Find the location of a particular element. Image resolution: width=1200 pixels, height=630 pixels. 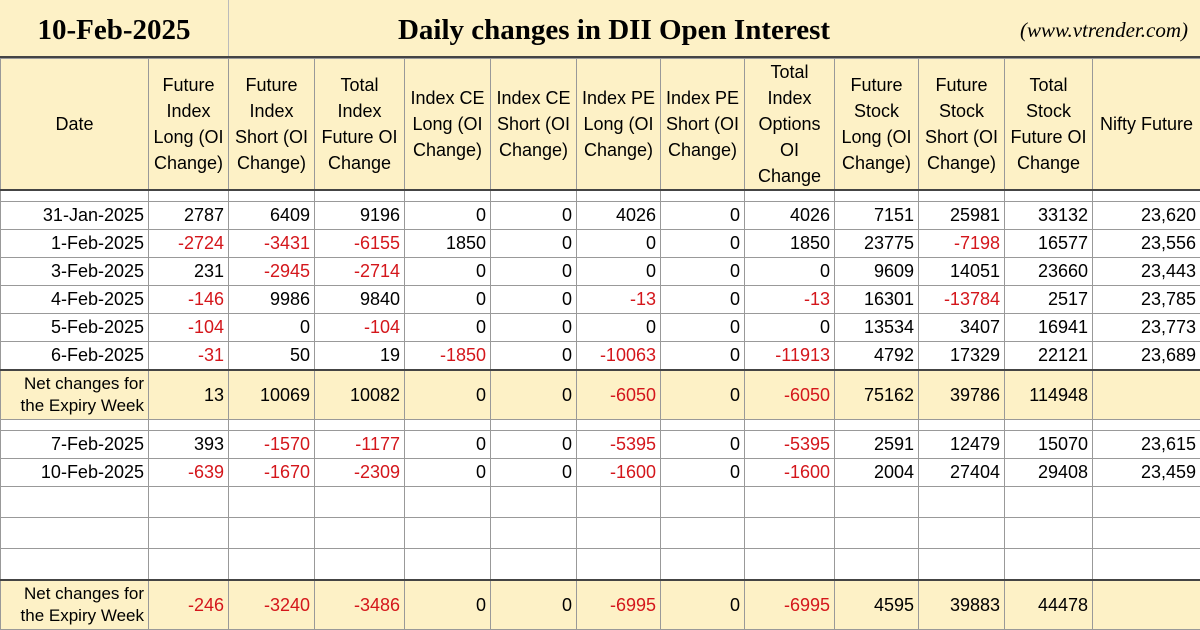

value-cell: 14051 is located at coordinates (961, 271).